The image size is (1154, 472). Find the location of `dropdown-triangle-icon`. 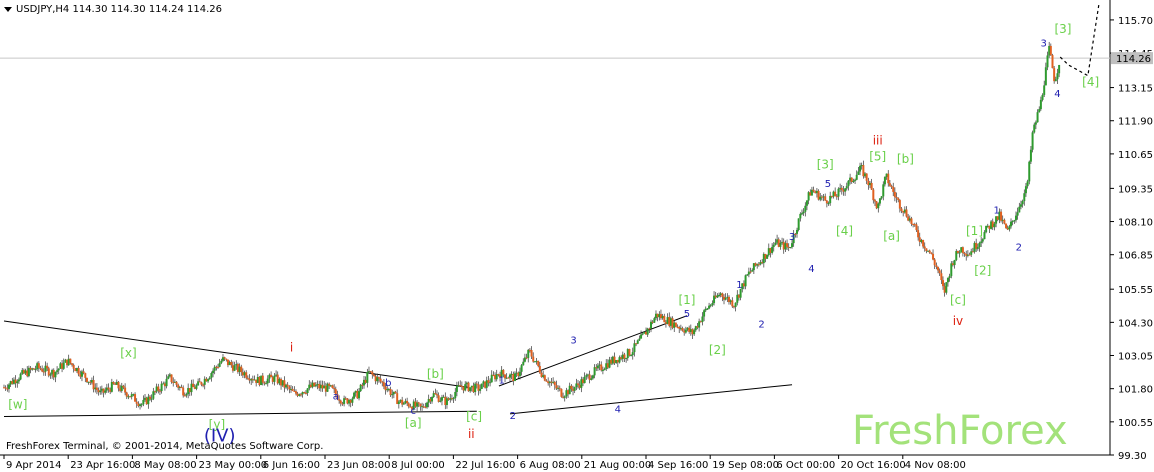

dropdown-triangle-icon is located at coordinates (8, 9).